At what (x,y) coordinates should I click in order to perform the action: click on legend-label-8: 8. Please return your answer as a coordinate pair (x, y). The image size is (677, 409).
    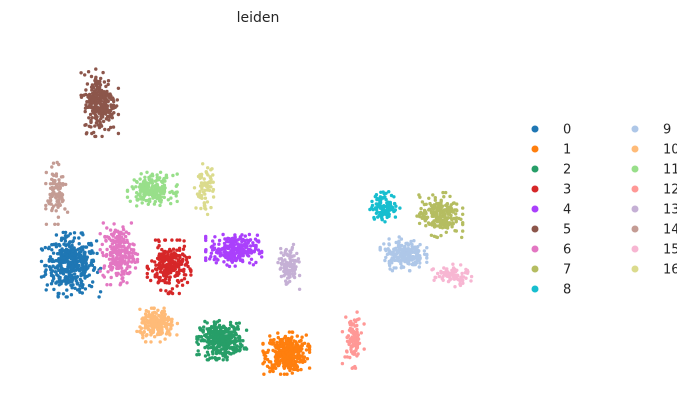
    Looking at the image, I should click on (567, 290).